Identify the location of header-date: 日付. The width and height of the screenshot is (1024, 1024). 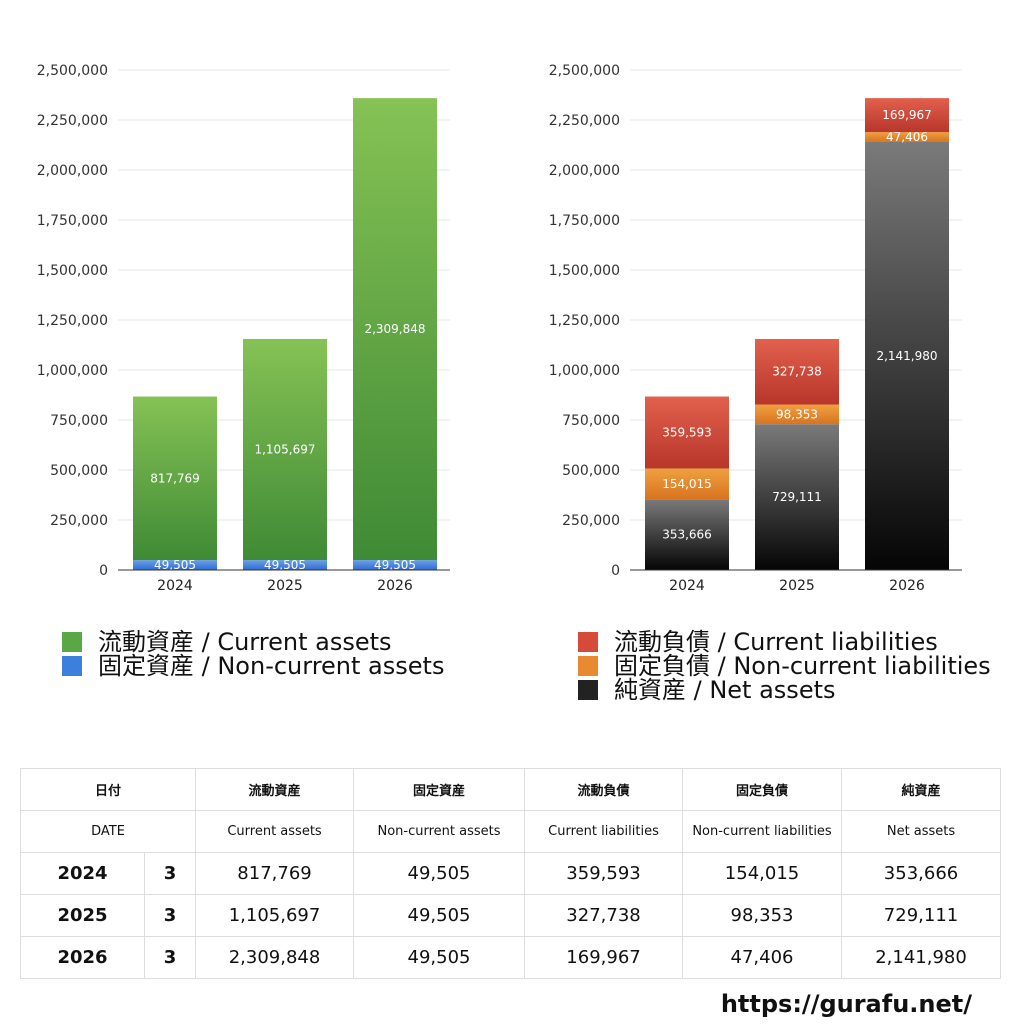
(108, 789).